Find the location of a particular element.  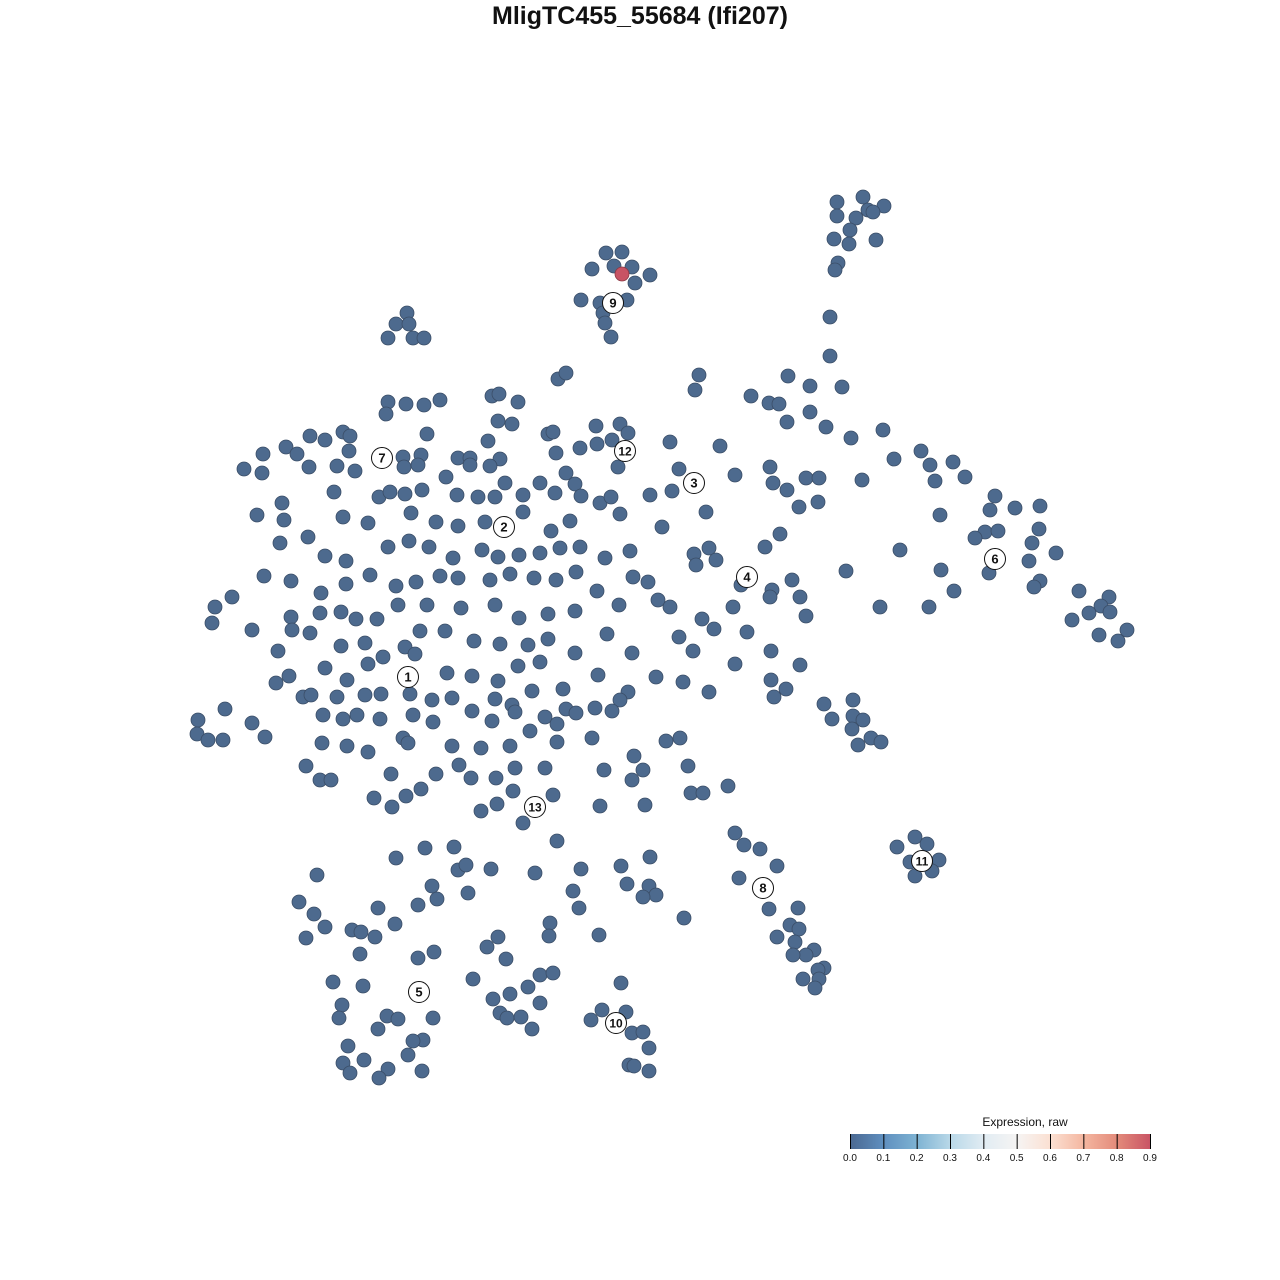

cluster-label-text: 8 is located at coordinates (762, 888).